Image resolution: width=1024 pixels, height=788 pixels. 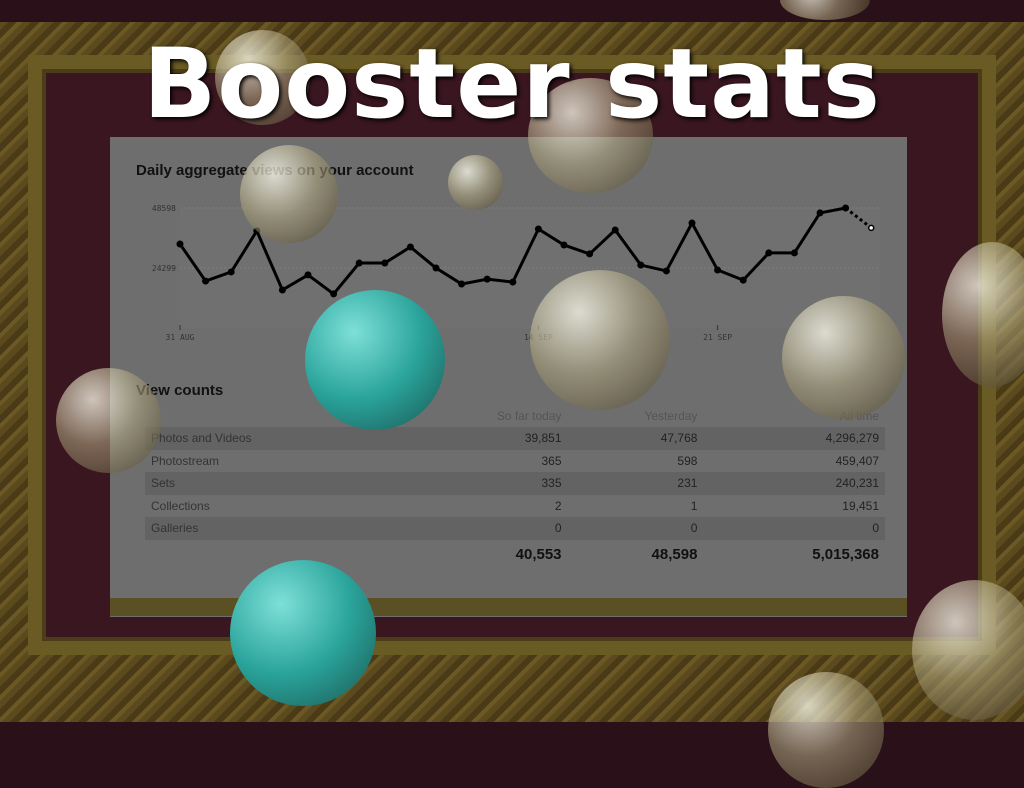 What do you see at coordinates (558, 505) in the screenshot?
I see `cell-value: 2` at bounding box center [558, 505].